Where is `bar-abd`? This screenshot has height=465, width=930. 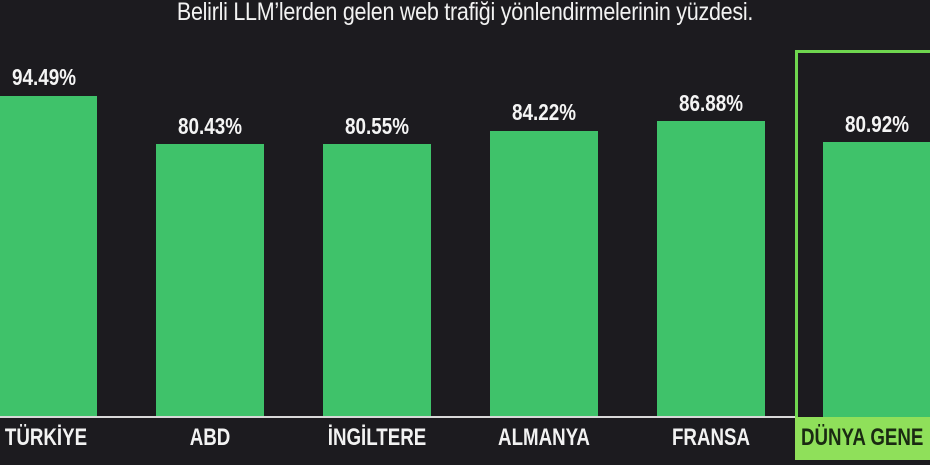 bar-abd is located at coordinates (210, 280).